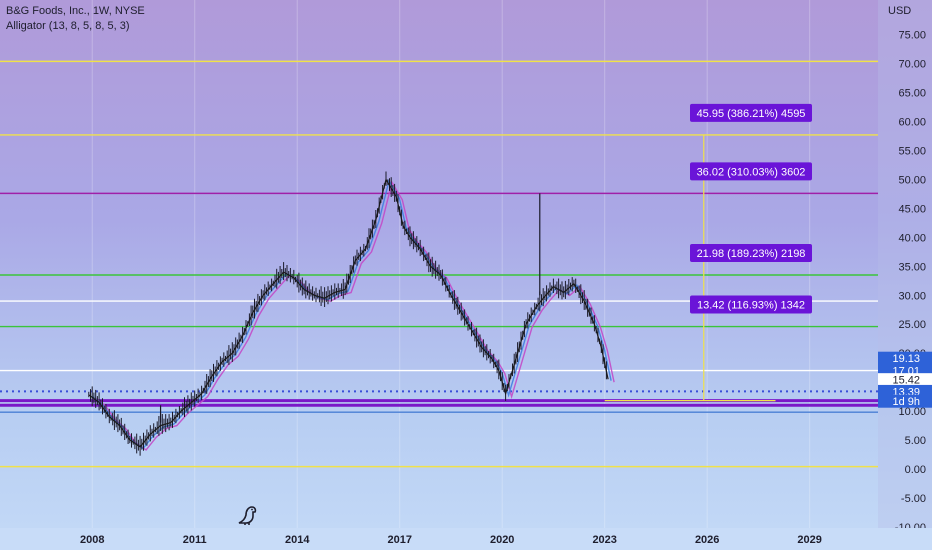  I want to click on target-label: 21.98 (189.23%) 2198, so click(751, 254).